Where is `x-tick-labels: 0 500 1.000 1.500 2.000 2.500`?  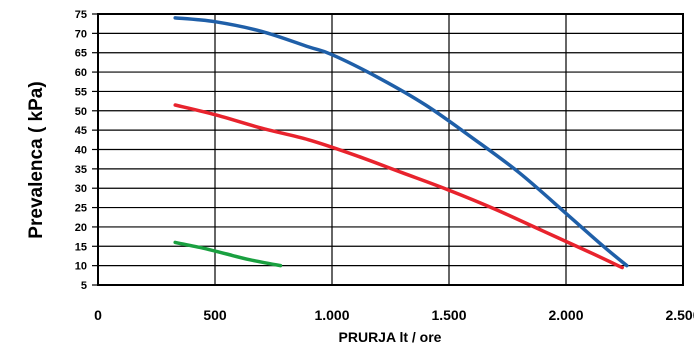 x-tick-labels: 0 500 1.000 1.500 2.000 2.500 is located at coordinates (394, 315).